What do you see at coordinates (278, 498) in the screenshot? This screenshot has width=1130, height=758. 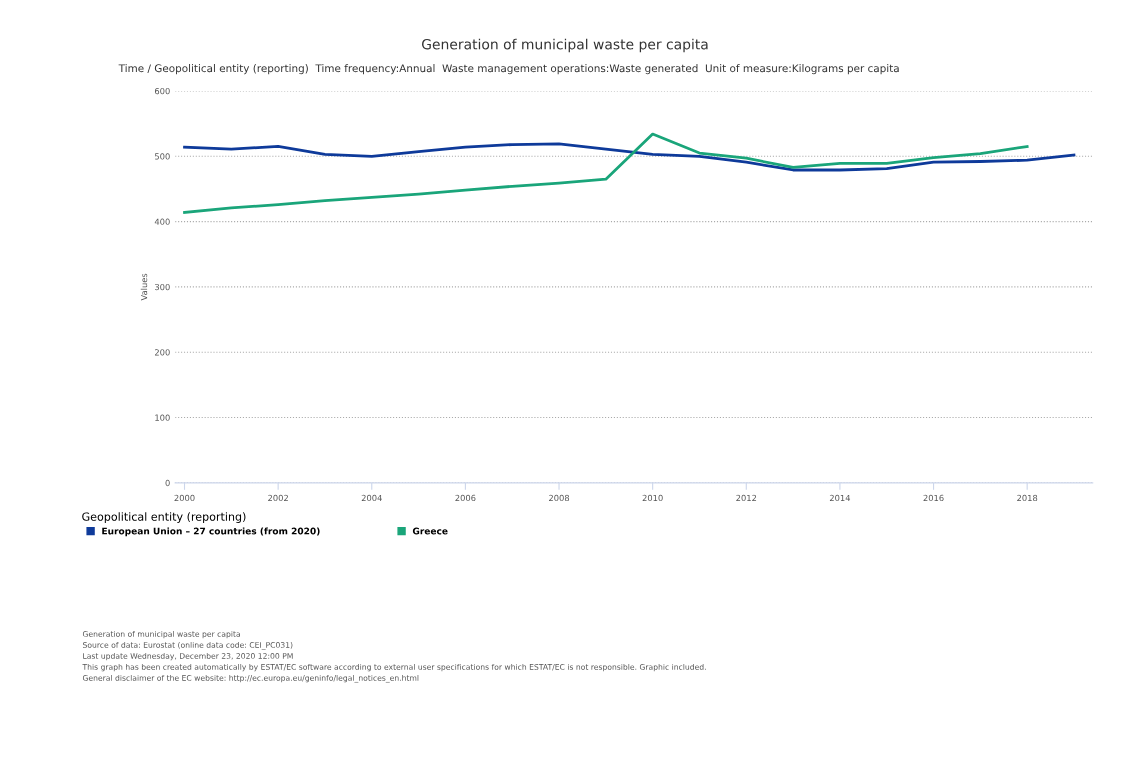 I see `x-tick-label: 2002` at bounding box center [278, 498].